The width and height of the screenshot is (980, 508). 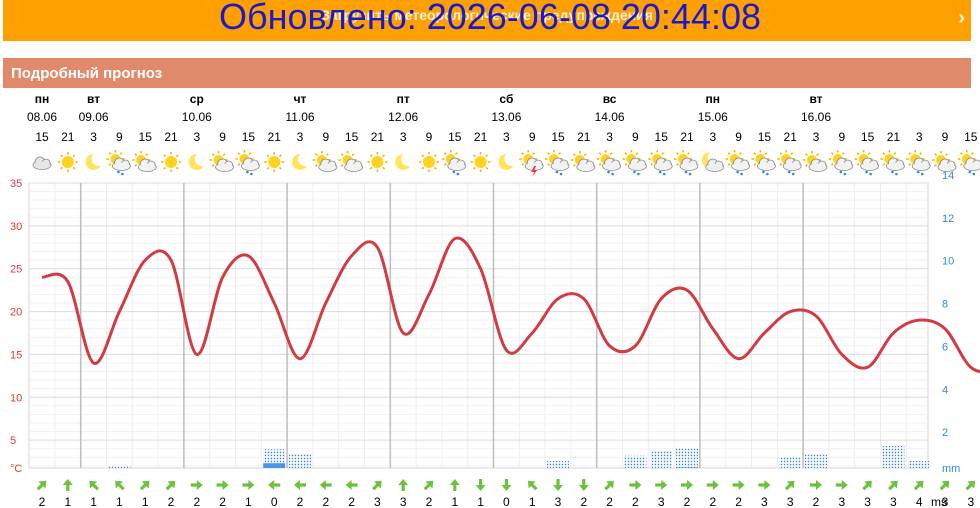 I want to click on hour-label: 21, so click(x=275, y=137).